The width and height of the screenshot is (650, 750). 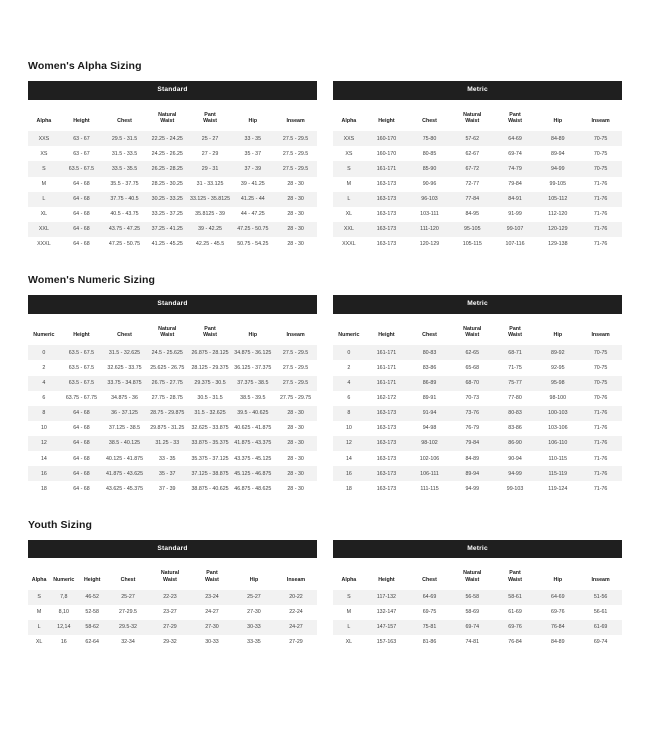 I want to click on measurement-cell: 43.625 - 45.375, so click(x=124, y=489).